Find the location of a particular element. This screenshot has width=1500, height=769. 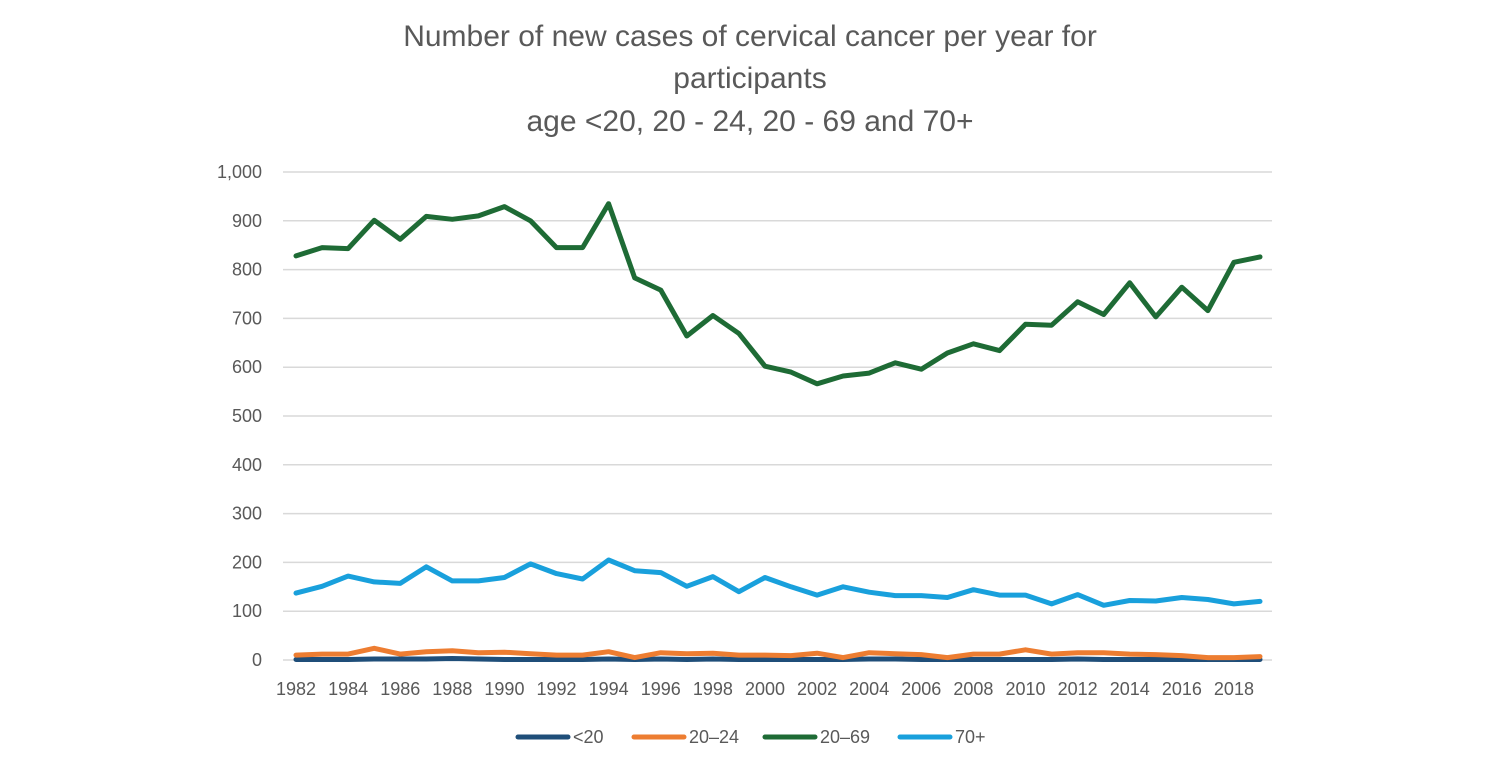

x-tick-label: 2012 is located at coordinates (1078, 689).